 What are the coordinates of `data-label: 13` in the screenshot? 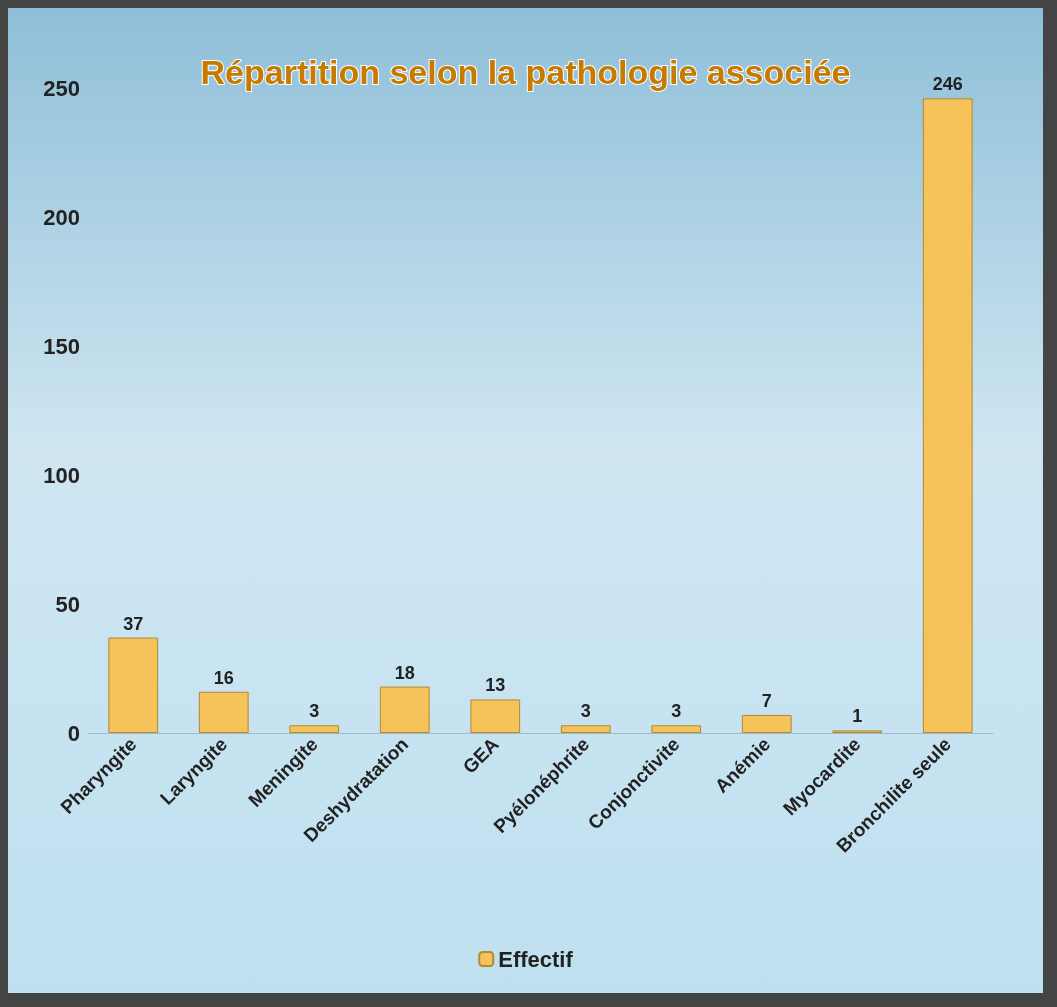 It's located at (495, 685).